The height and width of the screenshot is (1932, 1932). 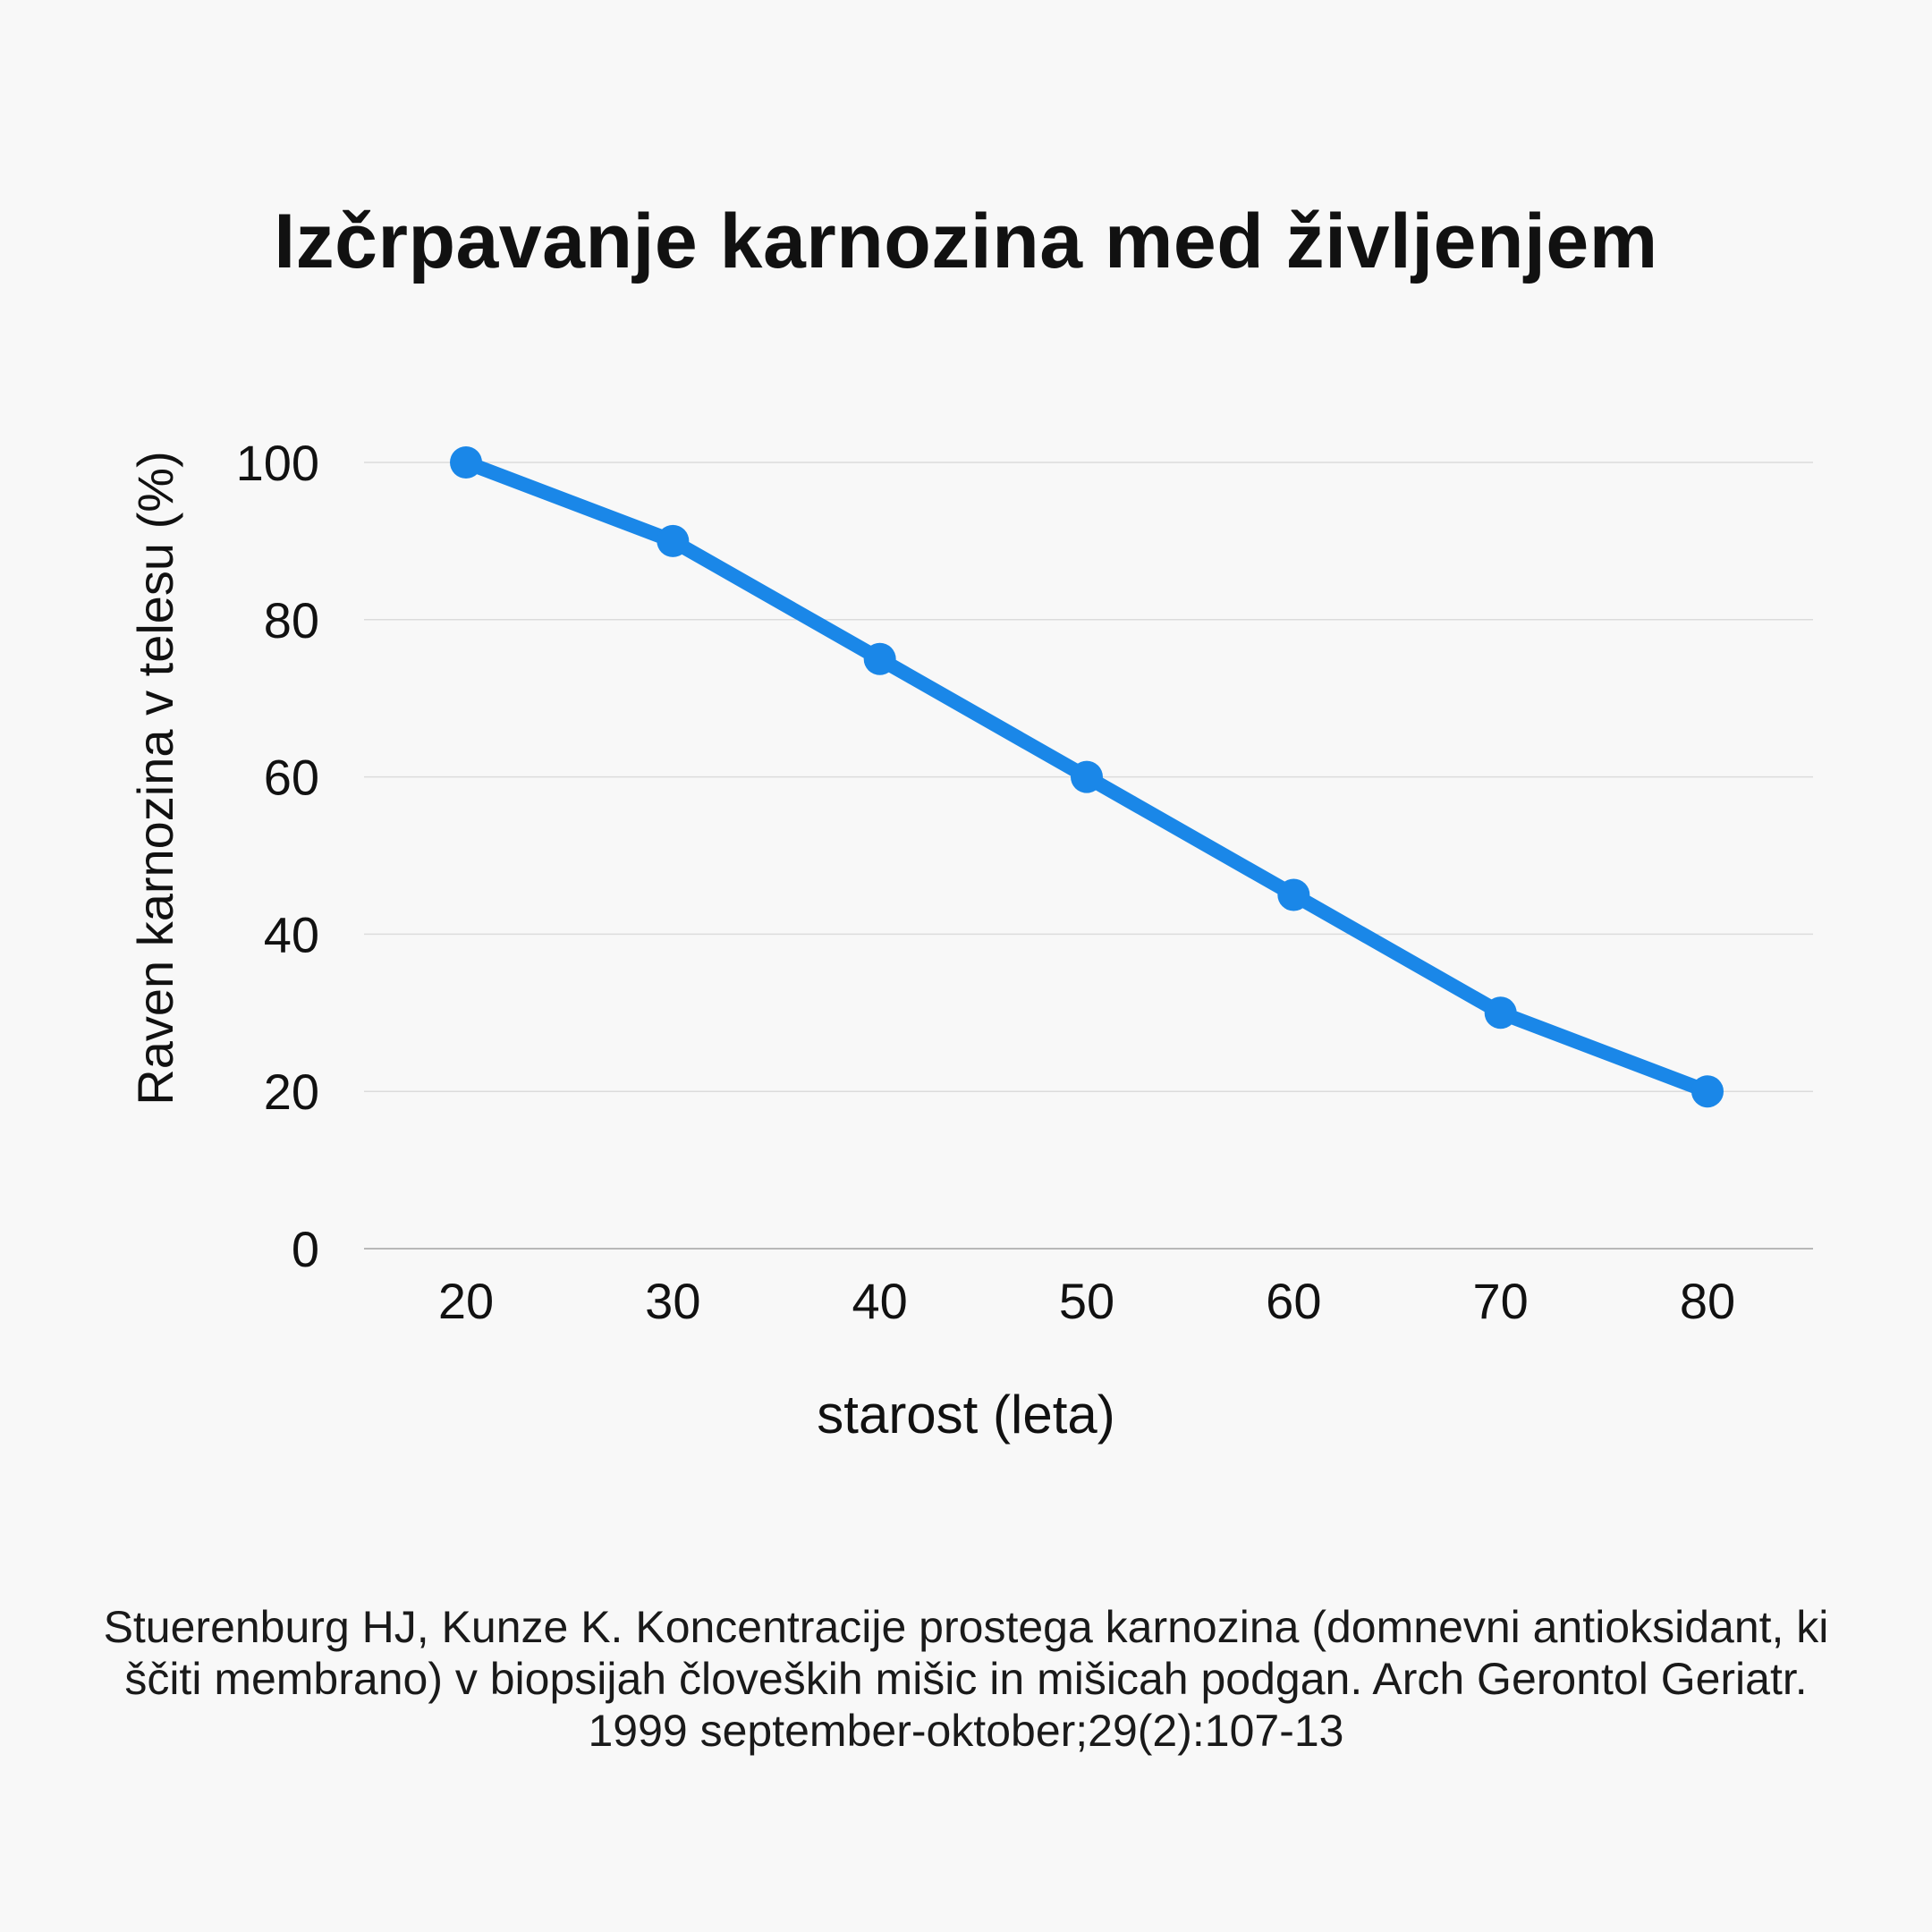 I want to click on x-tick-label: 70, so click(x=1501, y=1301).